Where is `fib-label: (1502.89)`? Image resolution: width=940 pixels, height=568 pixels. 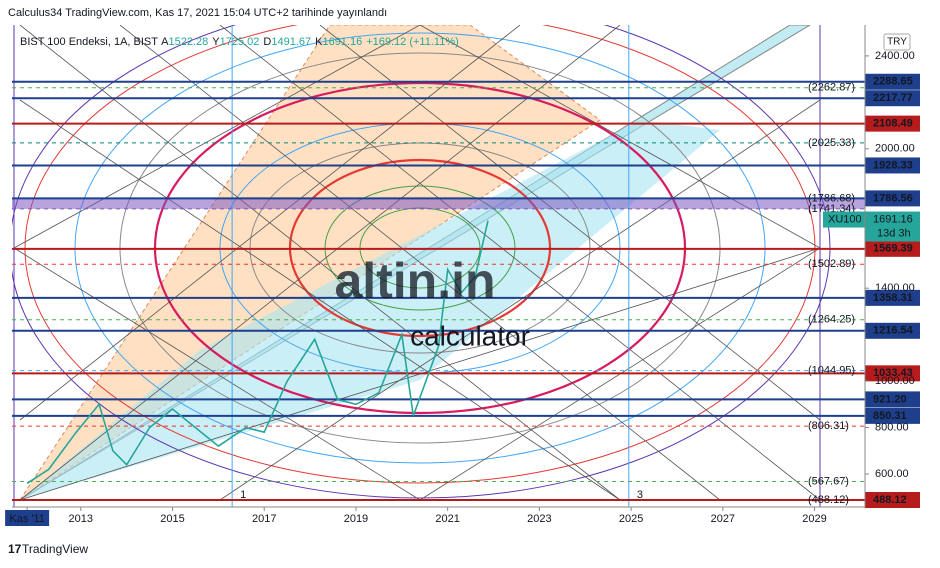 fib-label: (1502.89) is located at coordinates (831, 264).